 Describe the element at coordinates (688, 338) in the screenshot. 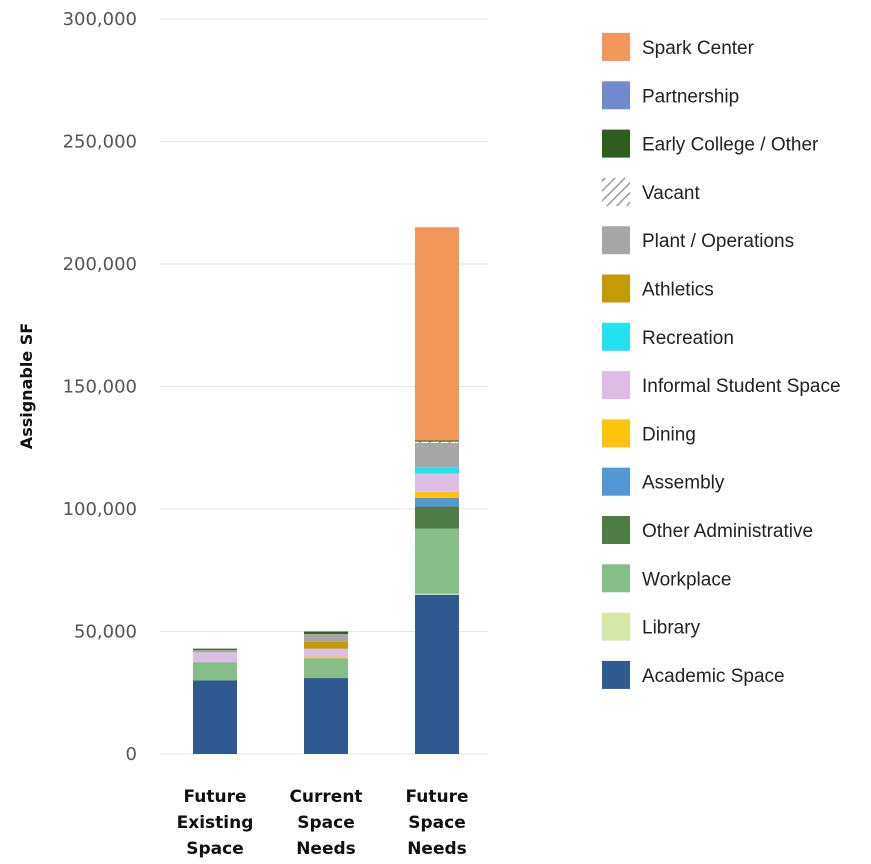

I see `legend-label: Recreation` at that location.